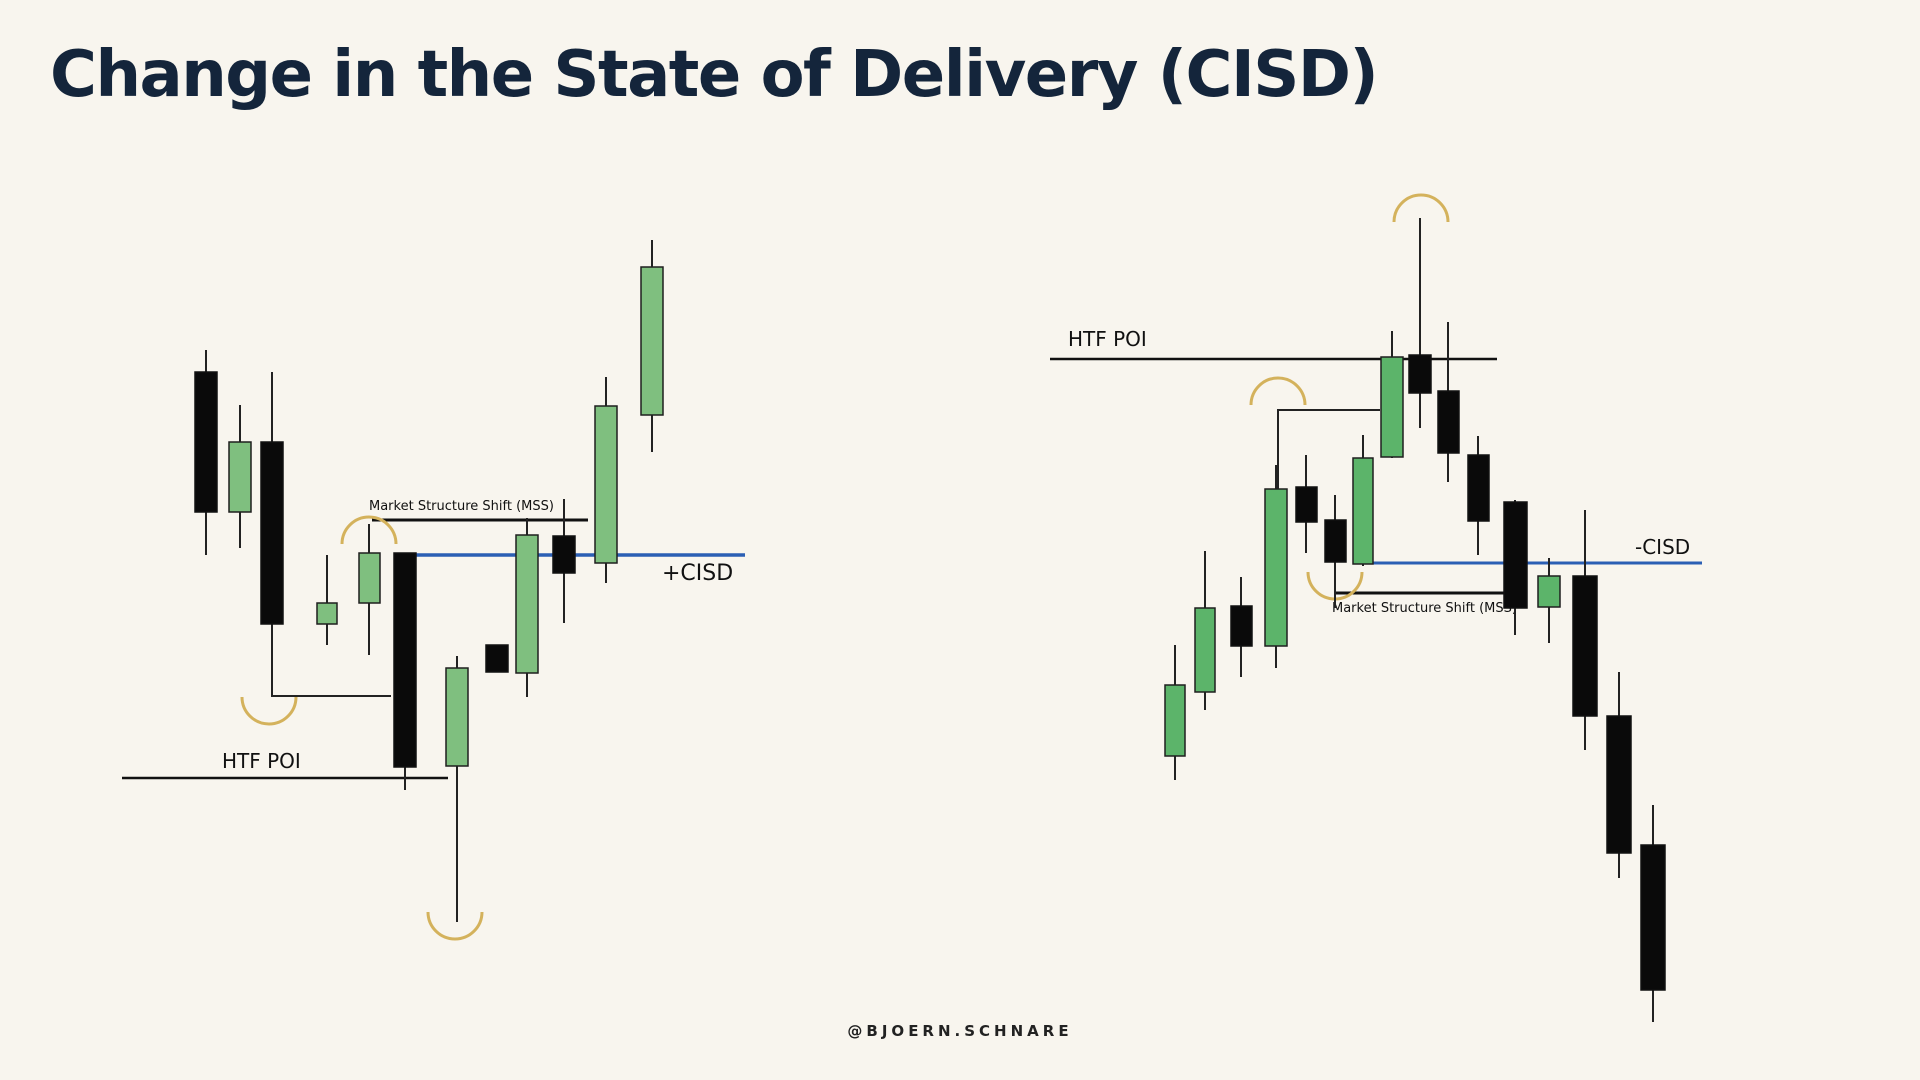  I want to click on right-cisd-label: -CISD, so click(1662, 547).